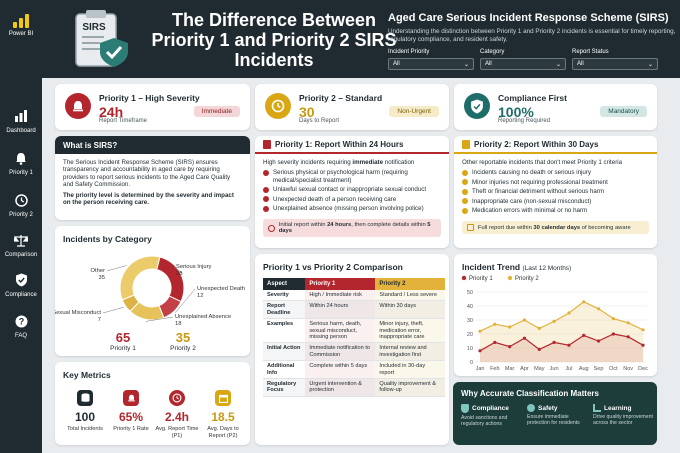  I want to click on y-tick-label: 40, so click(470, 307).